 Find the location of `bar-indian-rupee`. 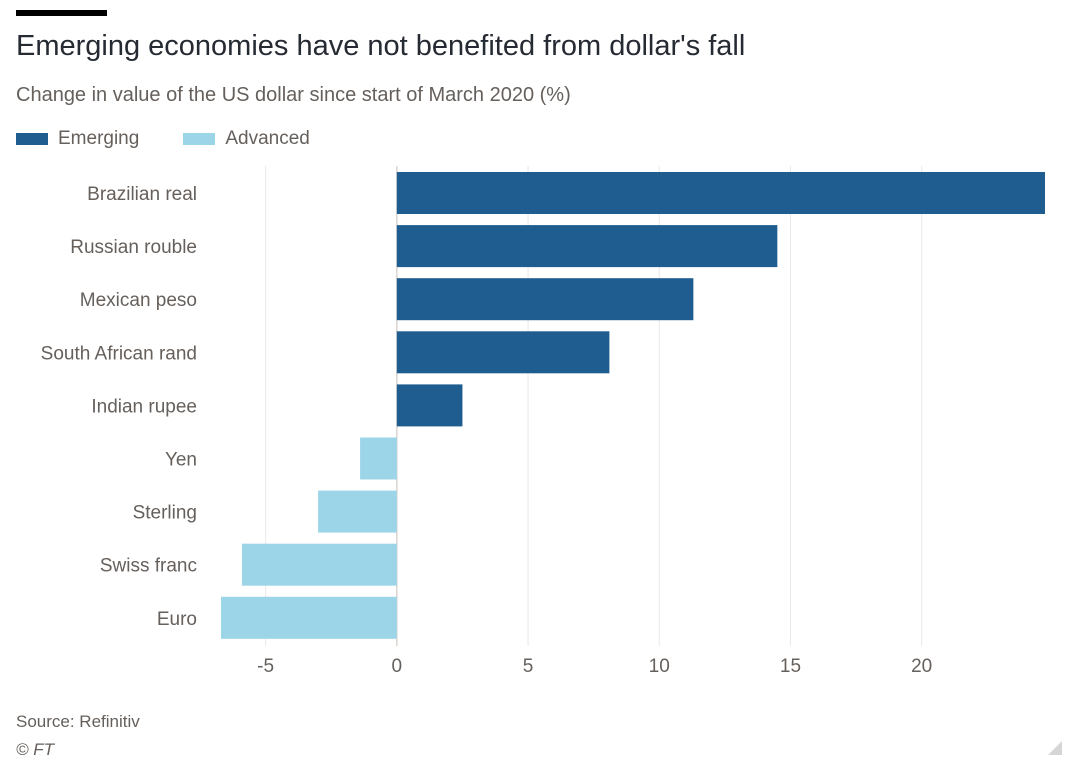

bar-indian-rupee is located at coordinates (429, 405).